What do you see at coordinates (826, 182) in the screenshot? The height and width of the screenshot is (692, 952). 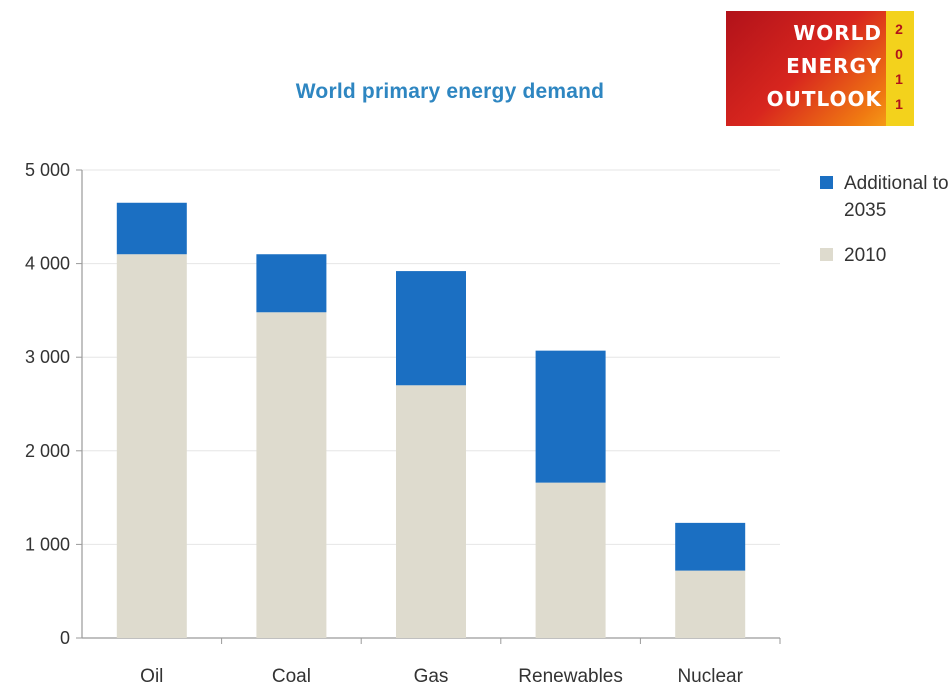 I see `legend-swatch-additional` at bounding box center [826, 182].